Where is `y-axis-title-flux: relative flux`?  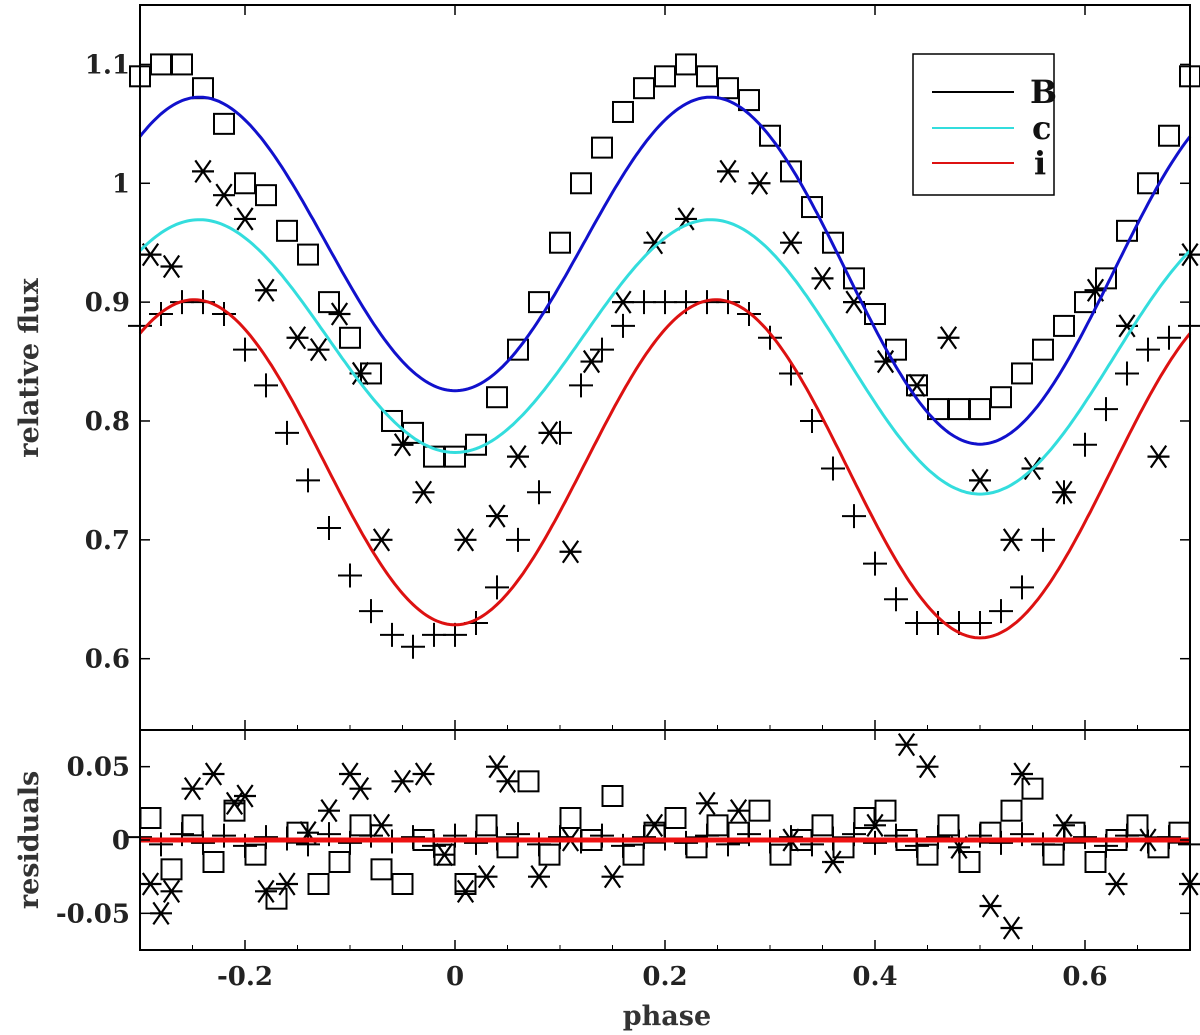
y-axis-title-flux: relative flux is located at coordinates (29, 367).